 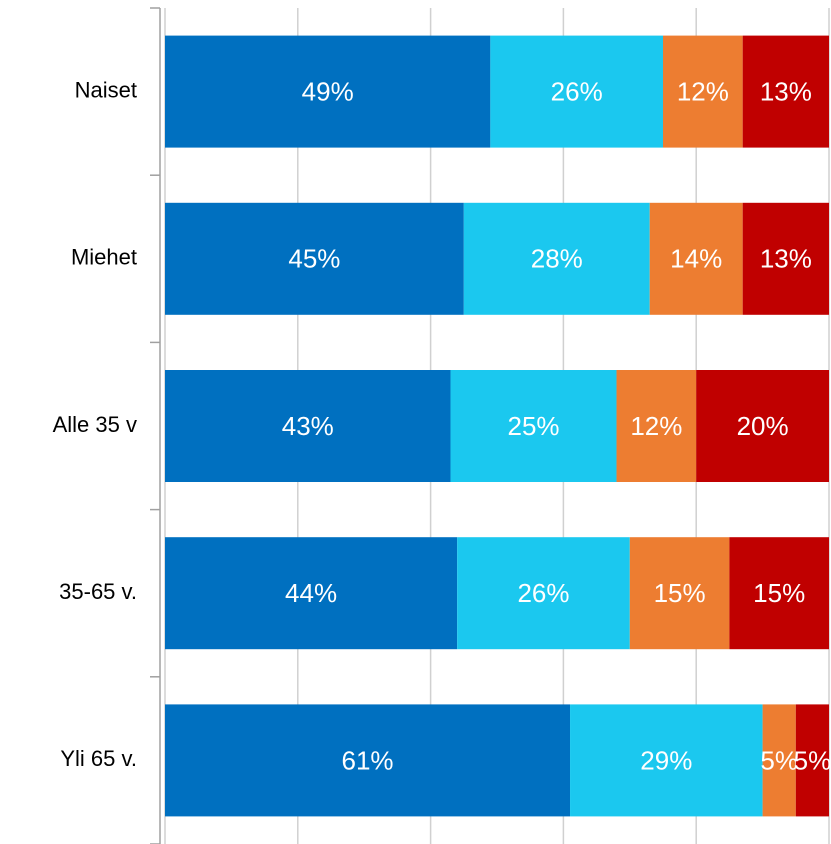 I want to click on data-label: 61%, so click(x=367, y=760).